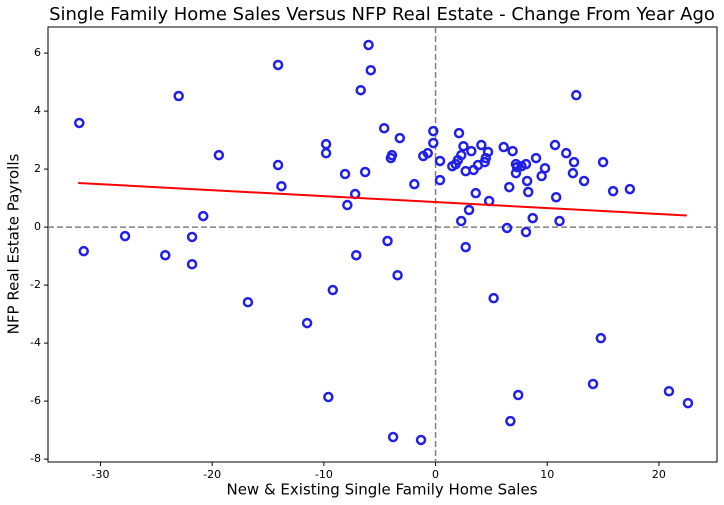 This screenshot has height=505, width=724. What do you see at coordinates (324, 474) in the screenshot?
I see `x-tick-label: -10` at bounding box center [324, 474].